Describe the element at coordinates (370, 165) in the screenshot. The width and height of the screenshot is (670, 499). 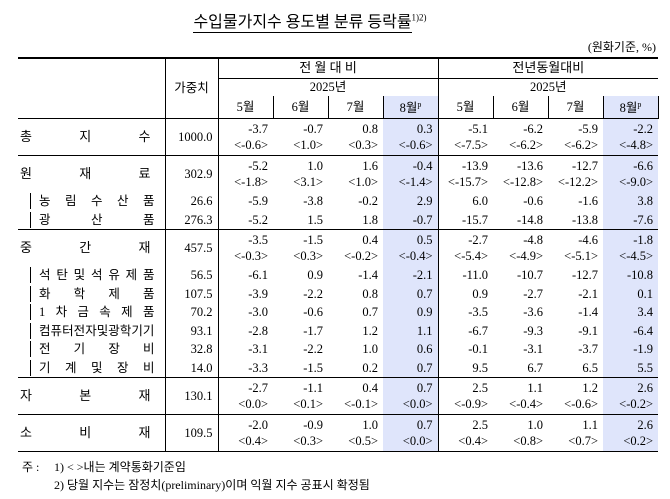
I see `value: 1.6` at that location.